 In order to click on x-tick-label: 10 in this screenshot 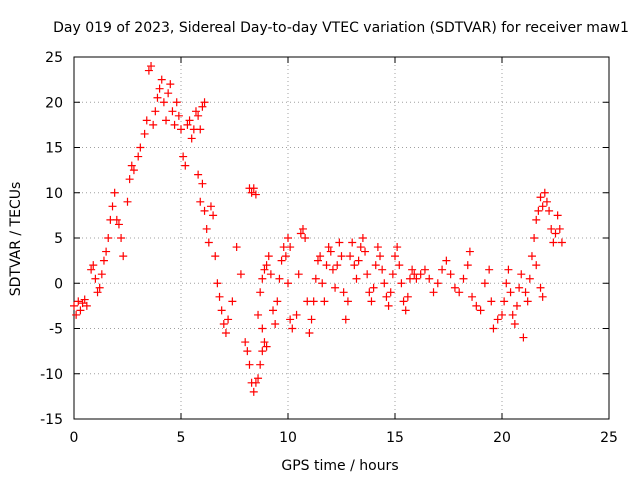, I will do `click(288, 438)`.